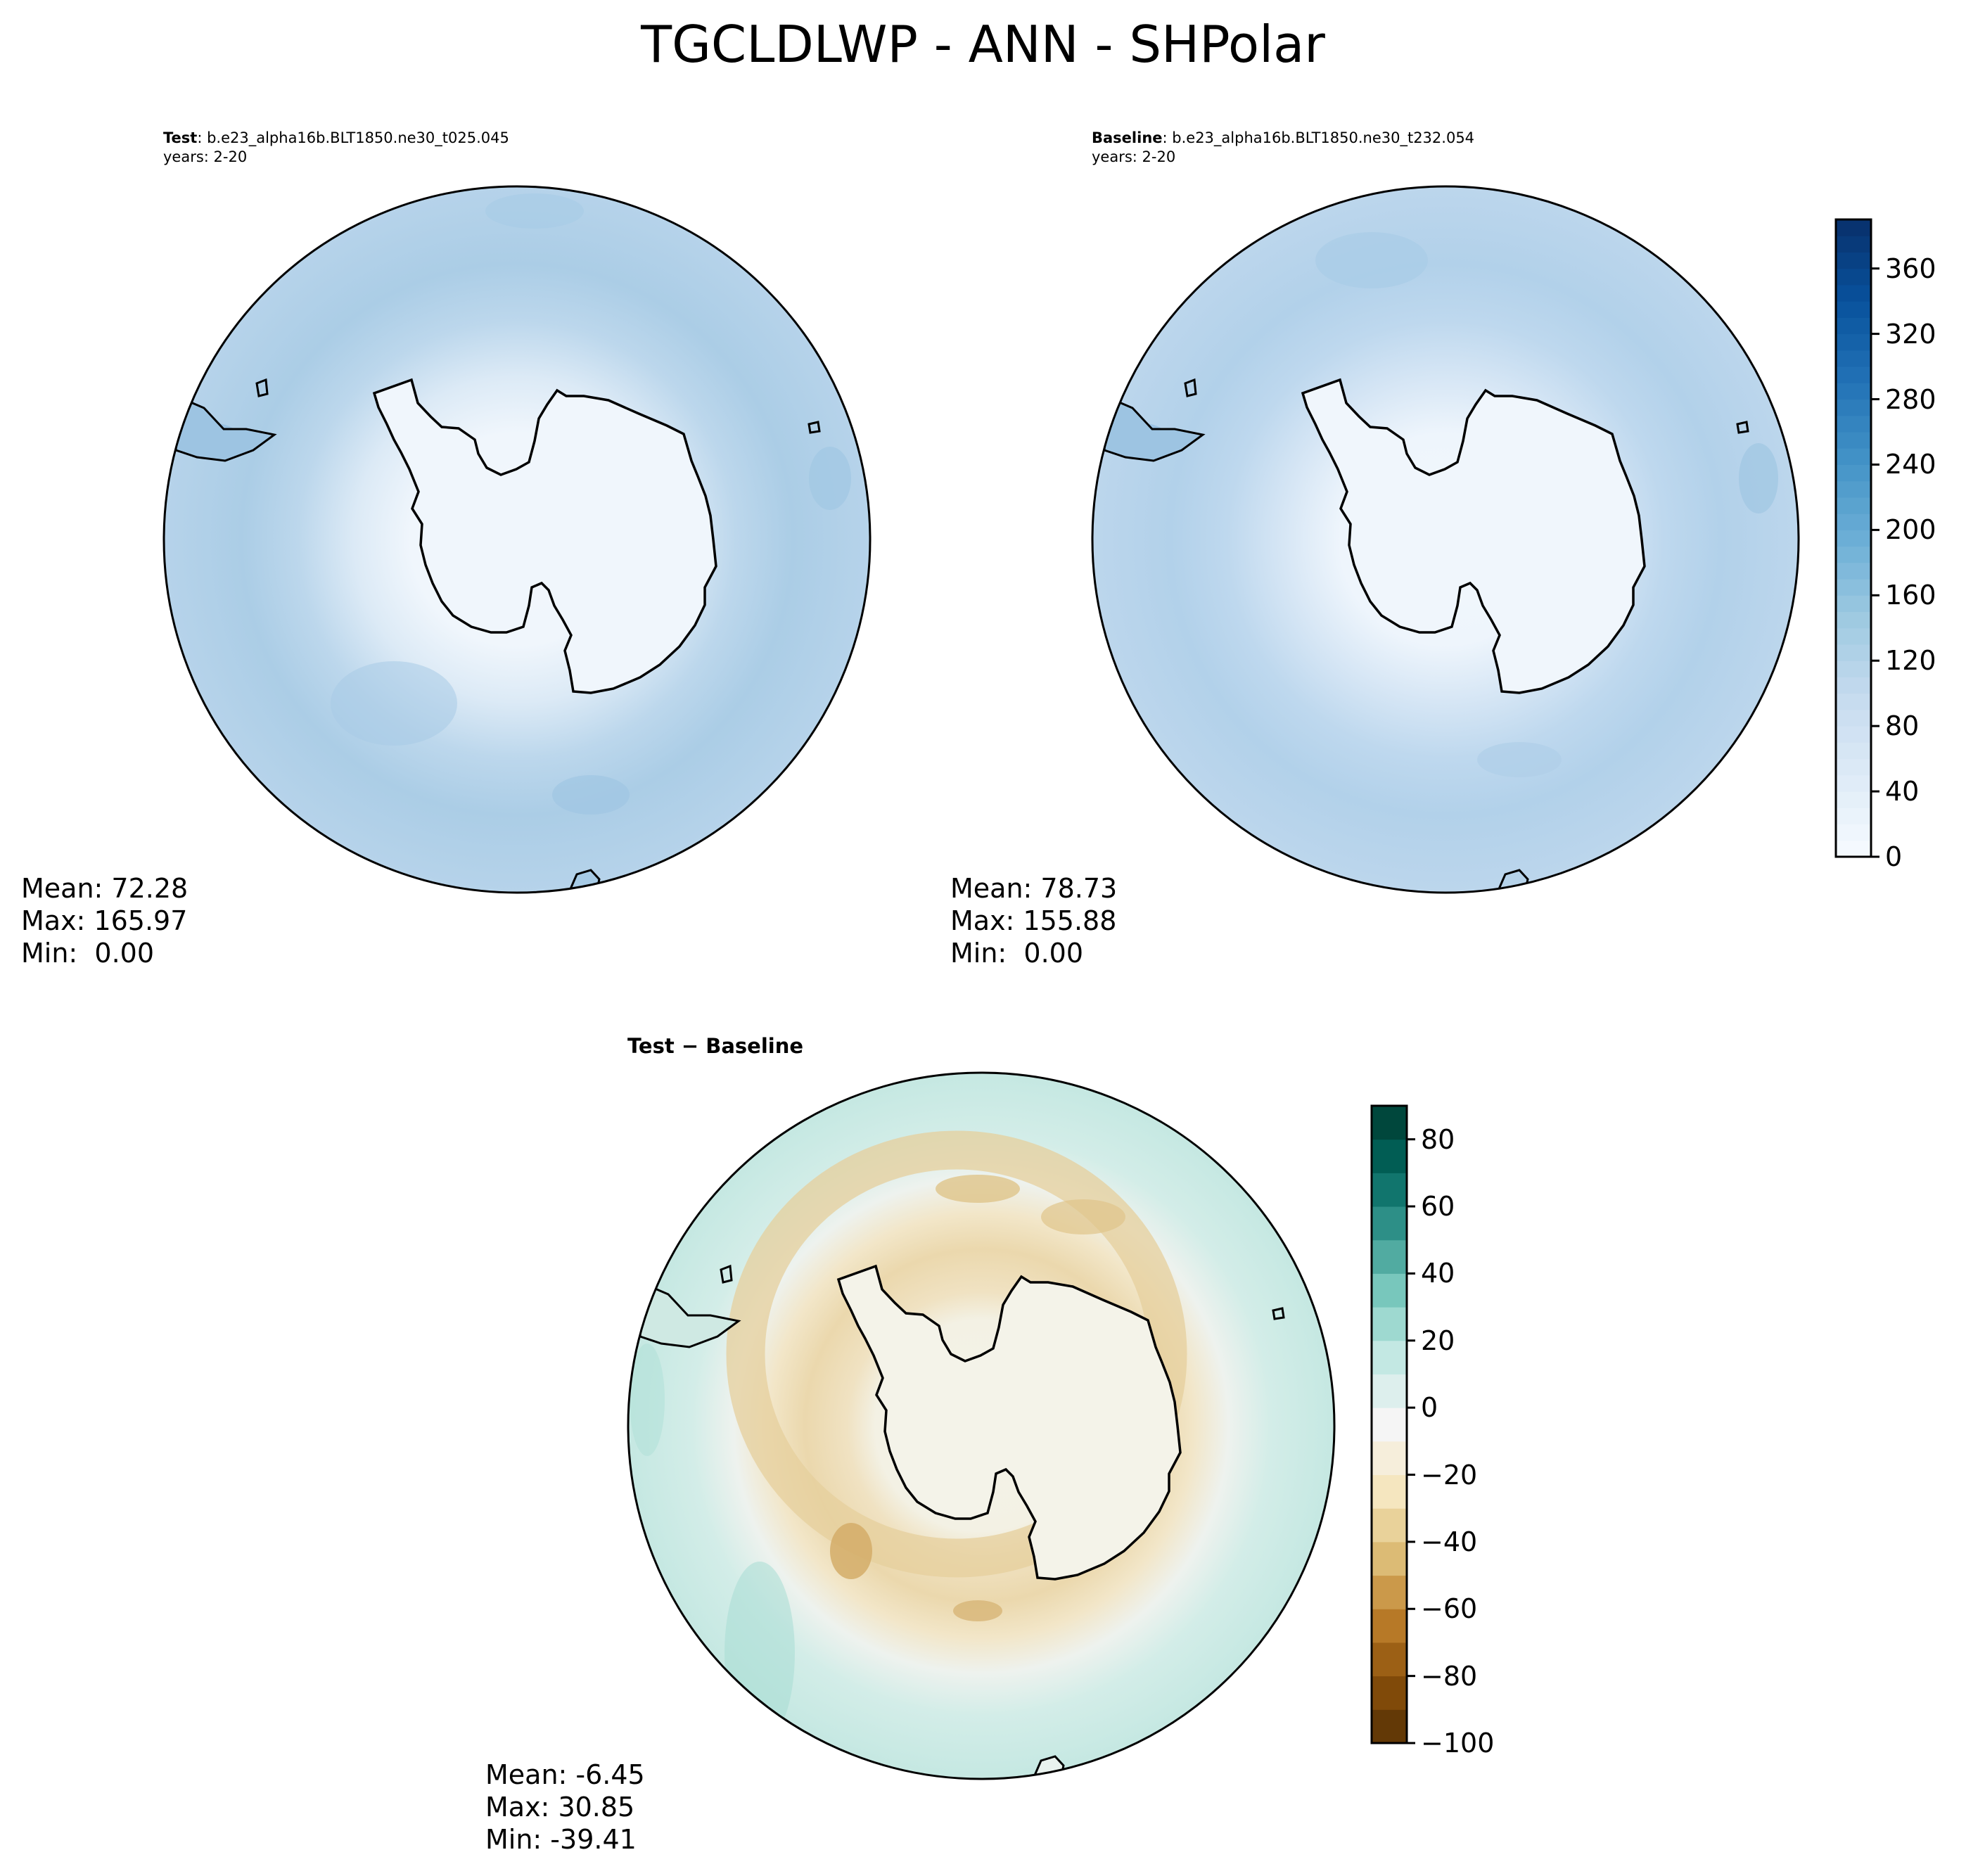  What do you see at coordinates (1910, 334) in the screenshot?
I see `colorbar-fields-tick-label: 320` at bounding box center [1910, 334].